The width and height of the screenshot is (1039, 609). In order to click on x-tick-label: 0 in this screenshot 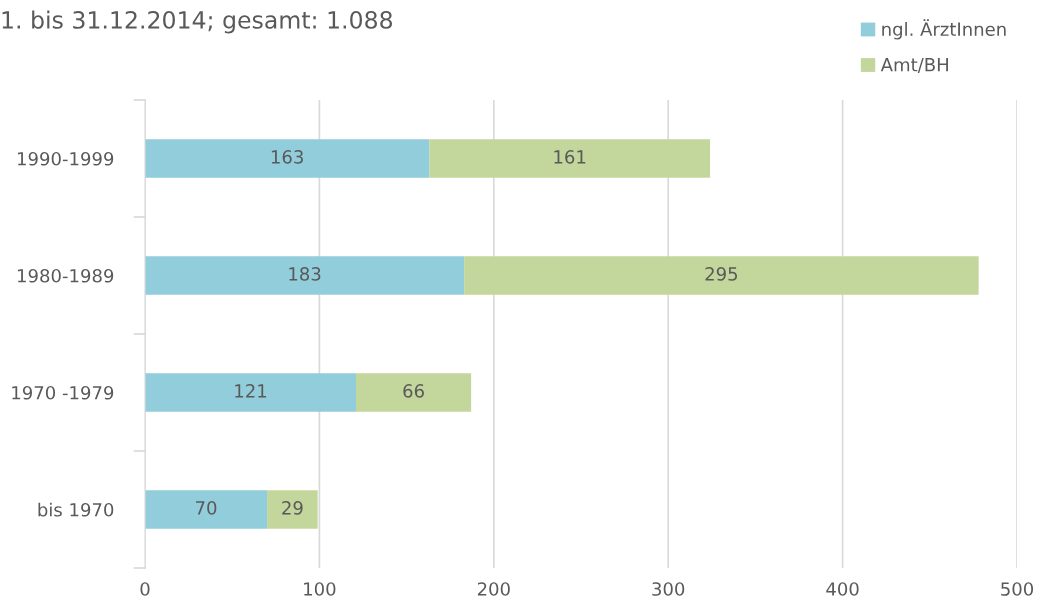, I will do `click(145, 589)`.